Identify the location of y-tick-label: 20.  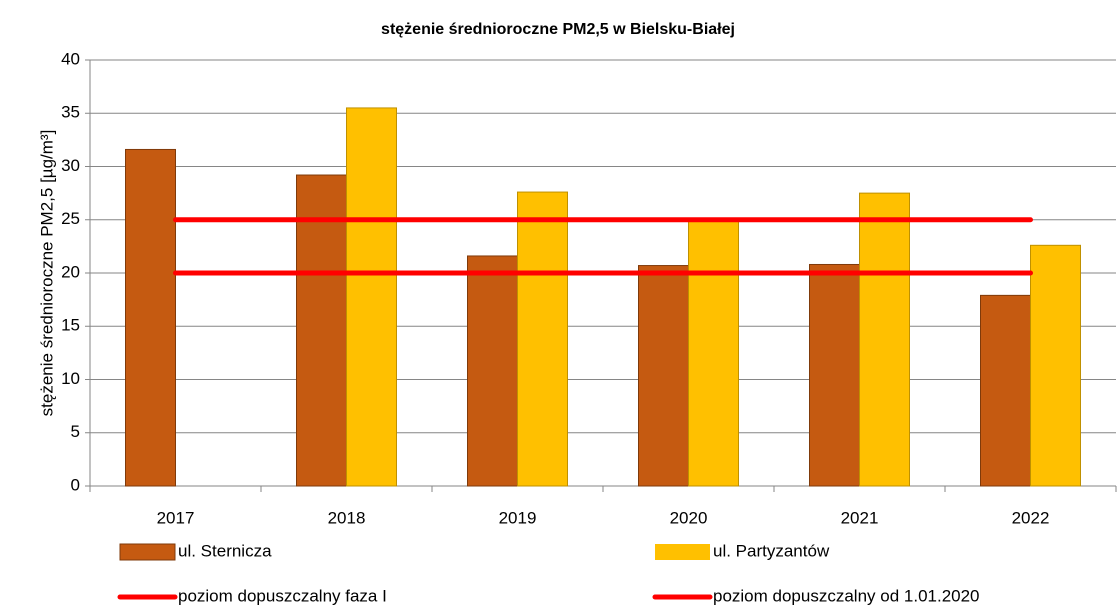
(70, 271).